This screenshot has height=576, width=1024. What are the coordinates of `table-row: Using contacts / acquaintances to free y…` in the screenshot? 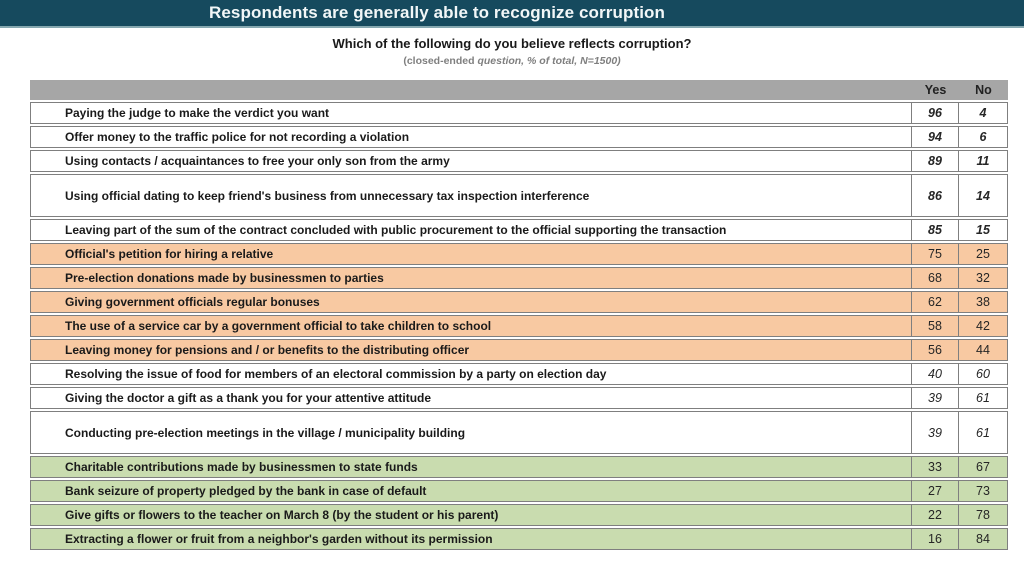 It's located at (519, 161).